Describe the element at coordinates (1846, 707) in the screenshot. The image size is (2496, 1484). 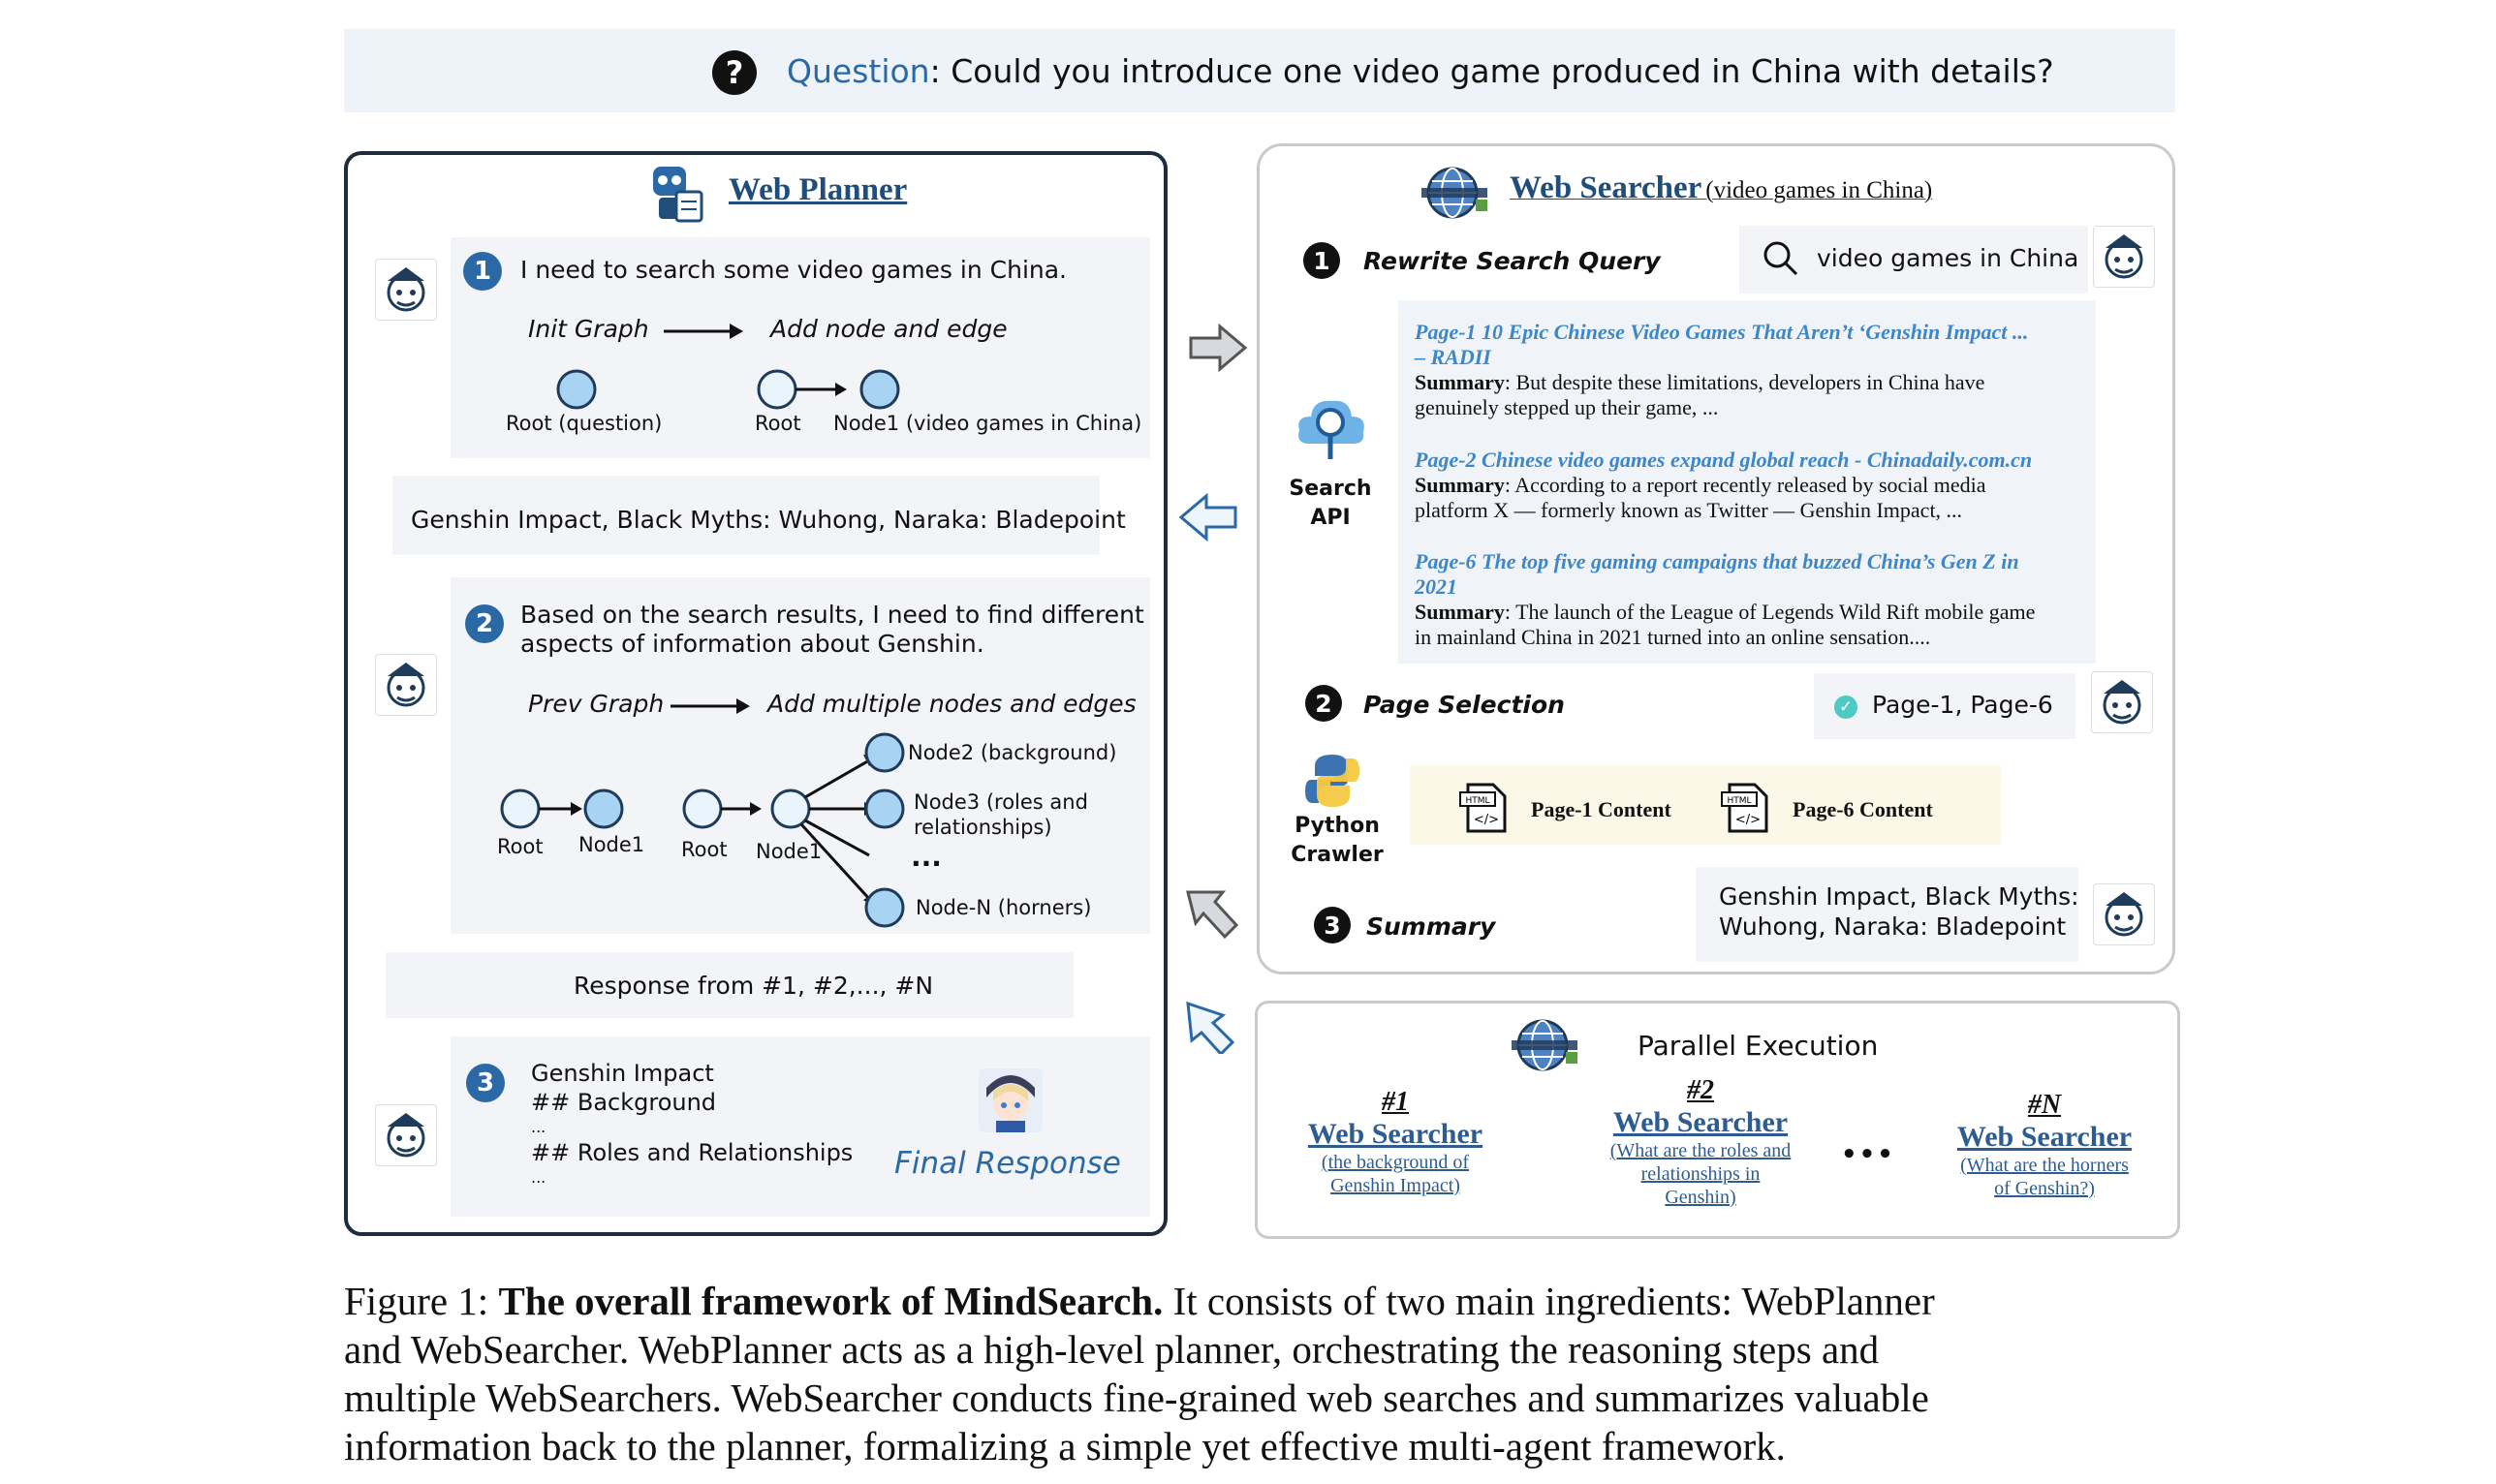
I see `check-icon: ✓` at that location.